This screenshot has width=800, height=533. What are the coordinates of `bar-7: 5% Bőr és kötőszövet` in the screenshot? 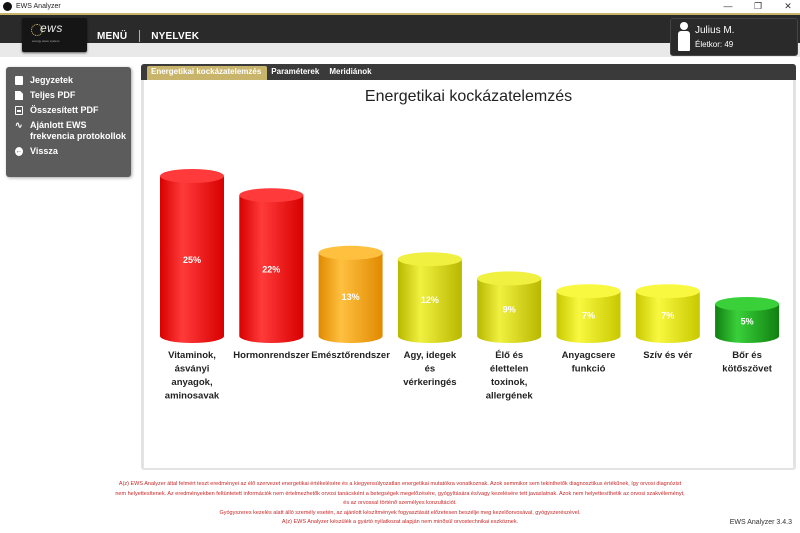 It's located at (747, 336).